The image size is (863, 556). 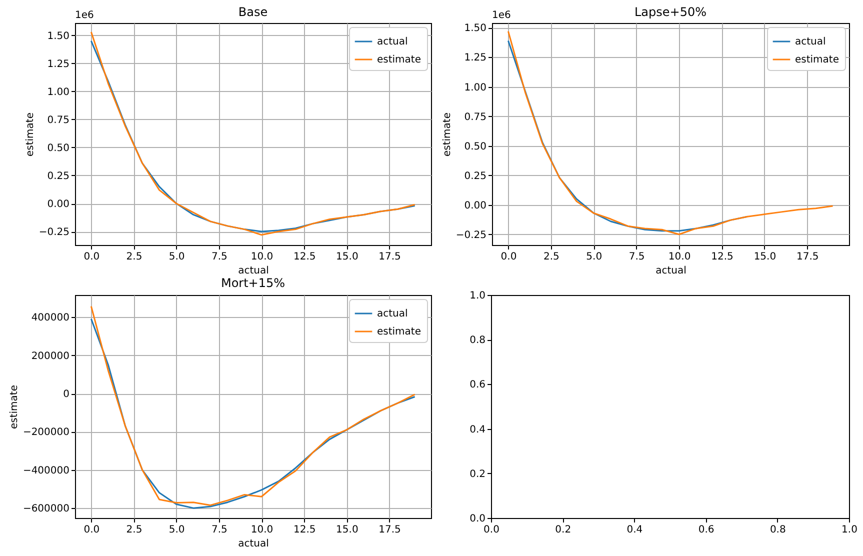 I want to click on y-tick-label: 1.0, so click(x=478, y=296).